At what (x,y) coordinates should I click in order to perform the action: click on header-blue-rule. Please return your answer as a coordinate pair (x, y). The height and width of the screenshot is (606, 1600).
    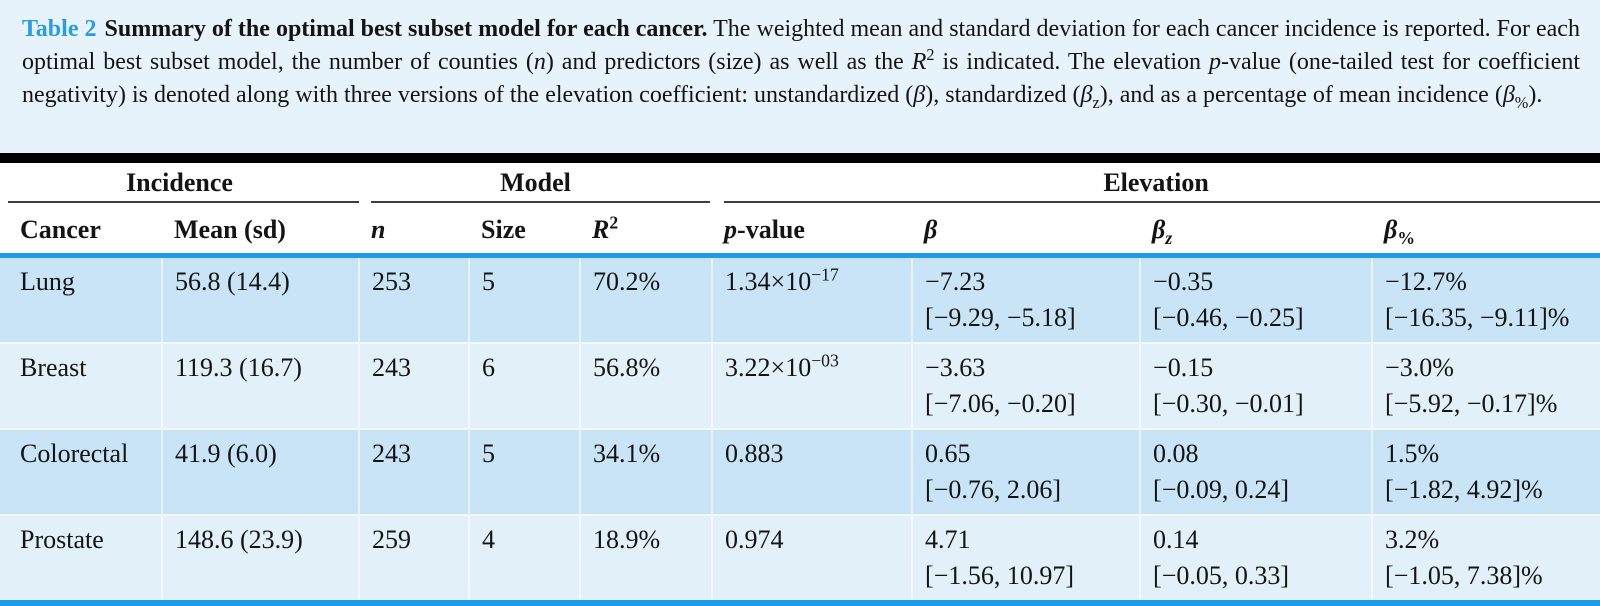
    Looking at the image, I should click on (800, 255).